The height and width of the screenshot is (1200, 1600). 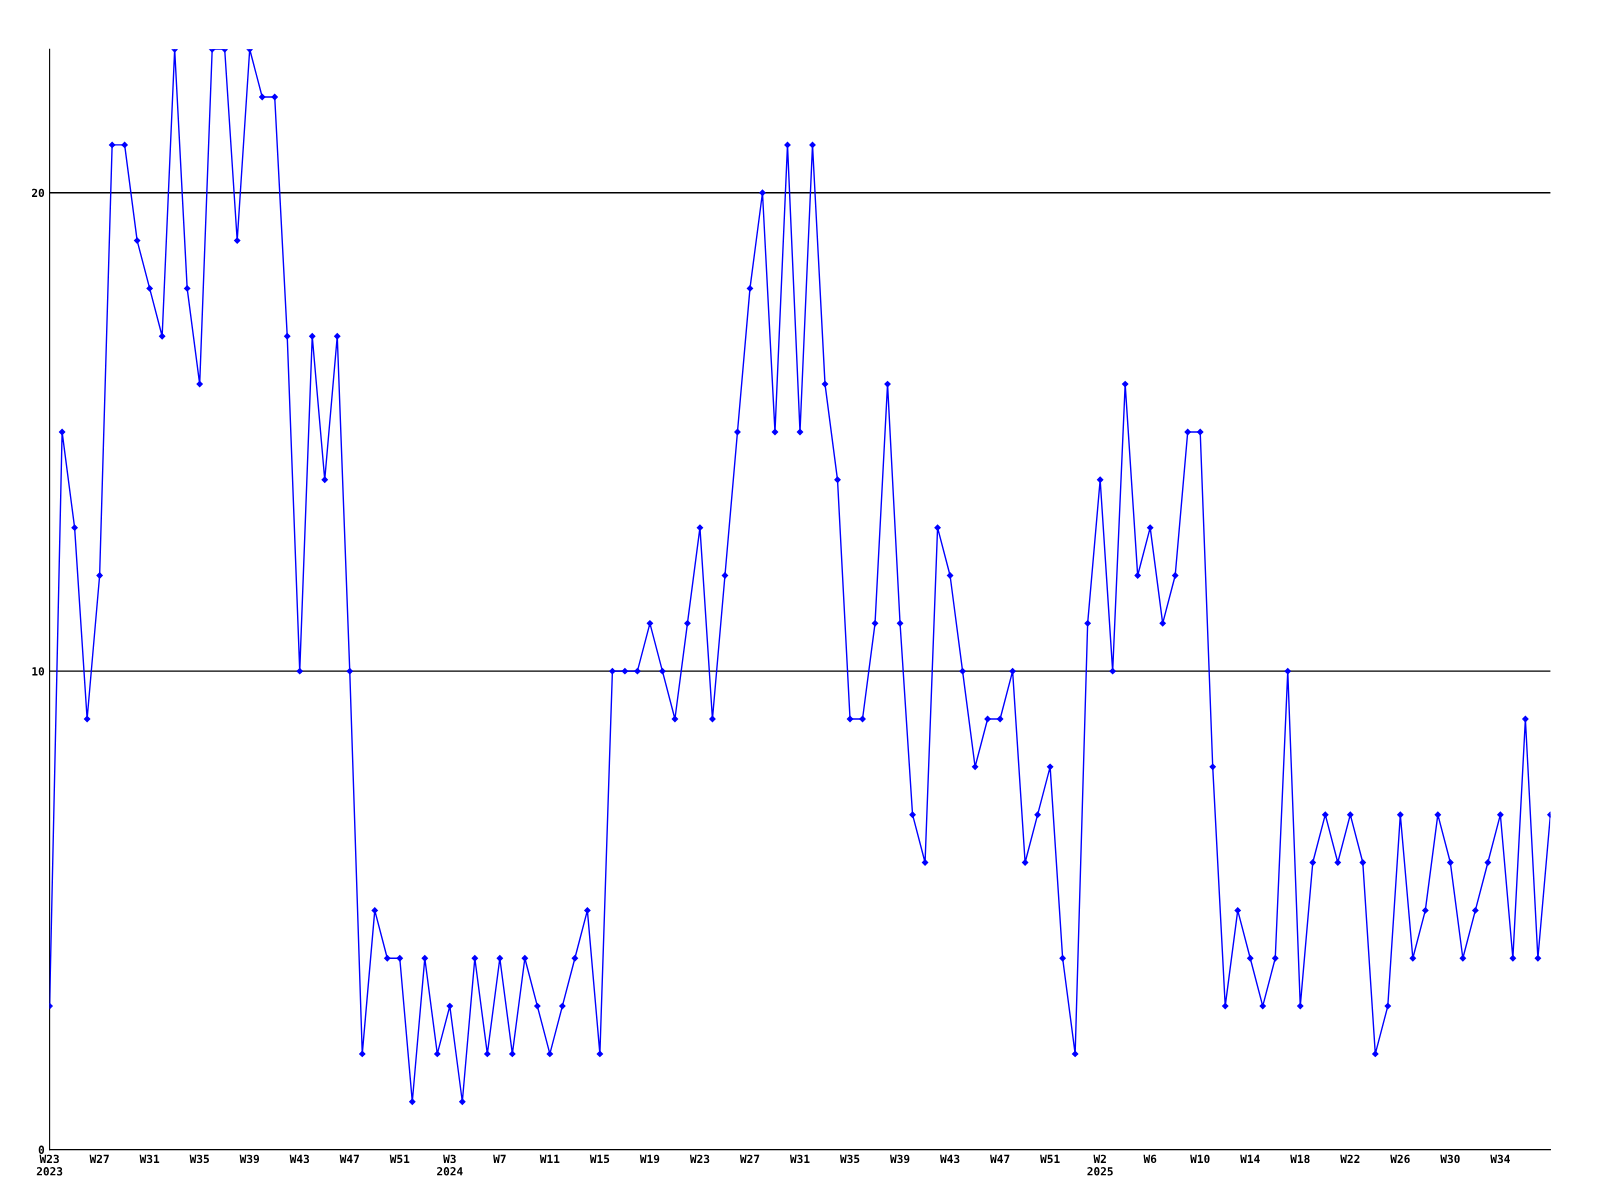 What do you see at coordinates (1450, 1159) in the screenshot?
I see `x-tick-label: W30` at bounding box center [1450, 1159].